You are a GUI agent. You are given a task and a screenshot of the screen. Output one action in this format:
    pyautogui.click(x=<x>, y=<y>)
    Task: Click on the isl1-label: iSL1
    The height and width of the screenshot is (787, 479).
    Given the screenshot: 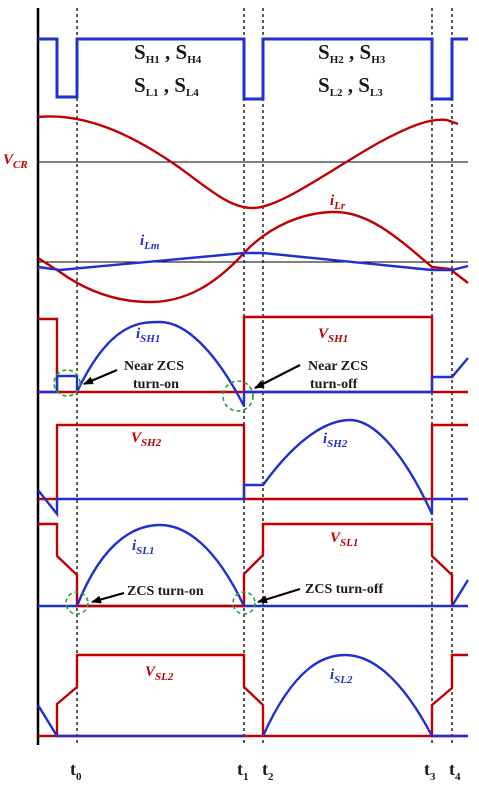 What is the action you would take?
    pyautogui.click(x=143, y=547)
    